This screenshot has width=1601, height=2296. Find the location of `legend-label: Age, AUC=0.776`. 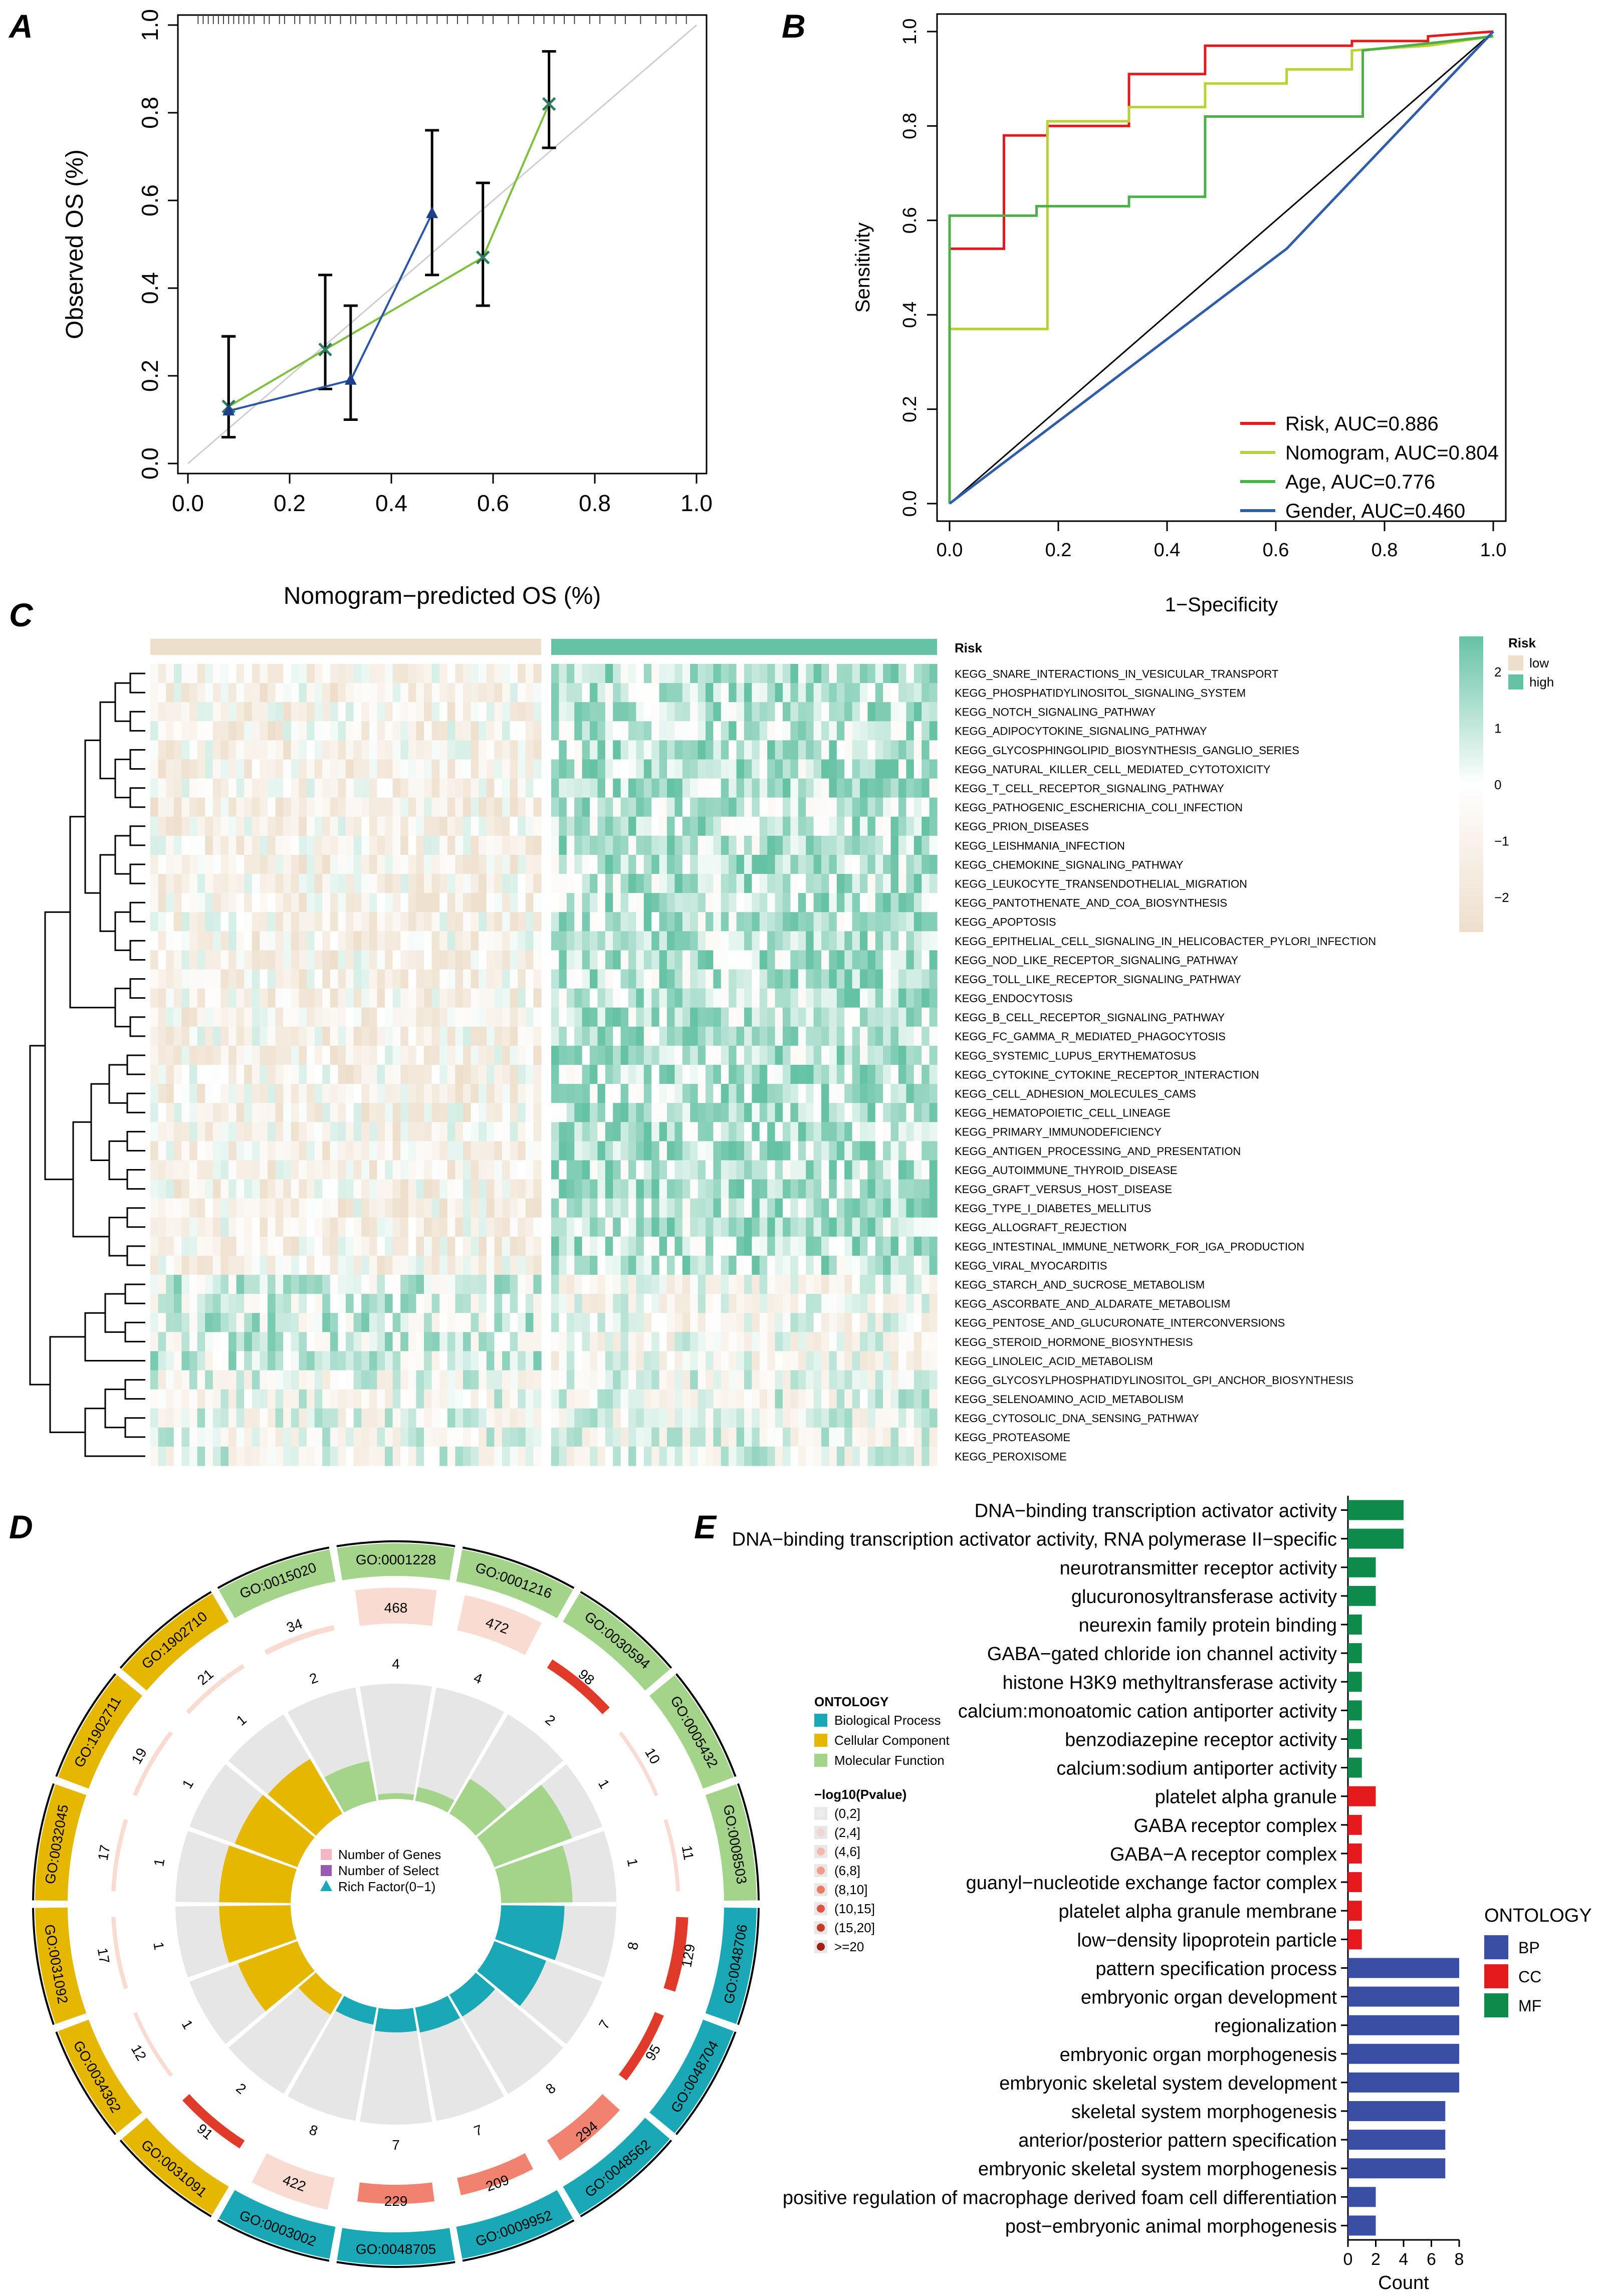

legend-label: Age, AUC=0.776 is located at coordinates (1360, 482).